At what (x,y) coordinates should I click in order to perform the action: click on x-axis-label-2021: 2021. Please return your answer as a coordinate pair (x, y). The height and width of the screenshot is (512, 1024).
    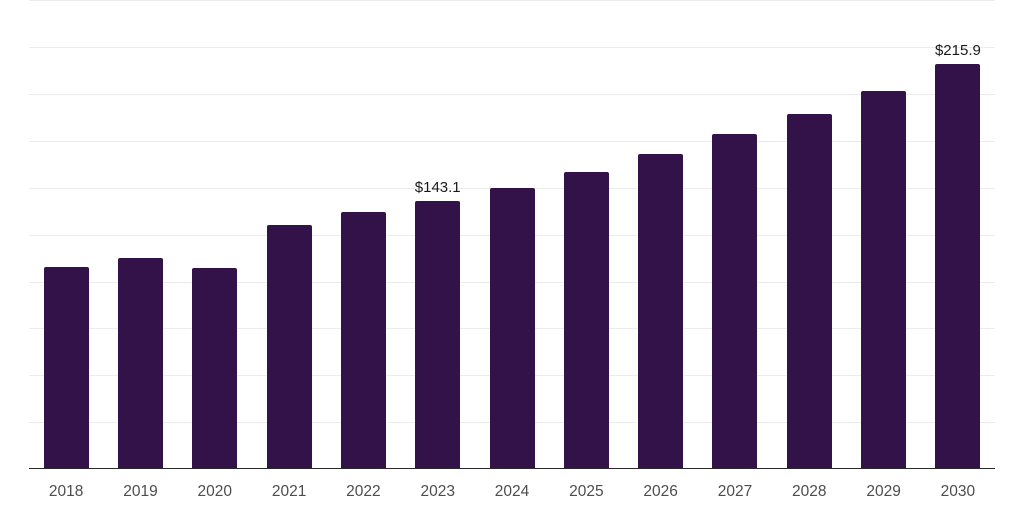
    Looking at the image, I should click on (289, 491).